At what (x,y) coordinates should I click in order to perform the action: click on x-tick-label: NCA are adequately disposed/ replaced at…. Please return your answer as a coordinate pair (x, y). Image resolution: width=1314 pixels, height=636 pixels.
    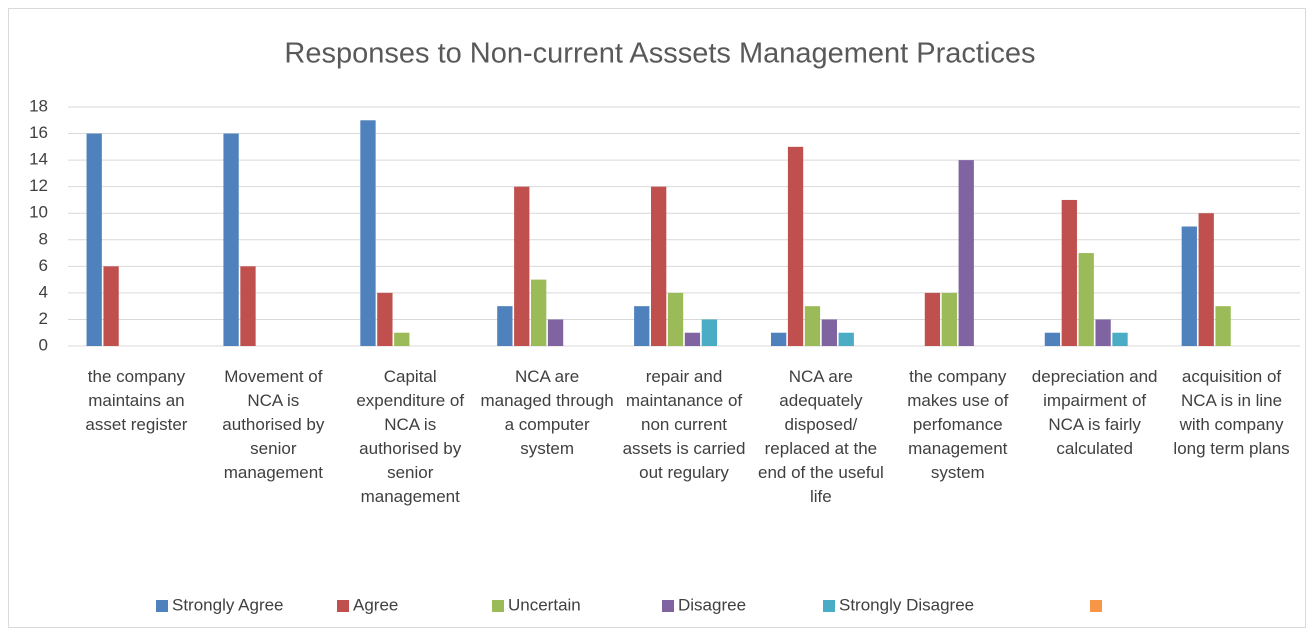
    Looking at the image, I should click on (821, 436).